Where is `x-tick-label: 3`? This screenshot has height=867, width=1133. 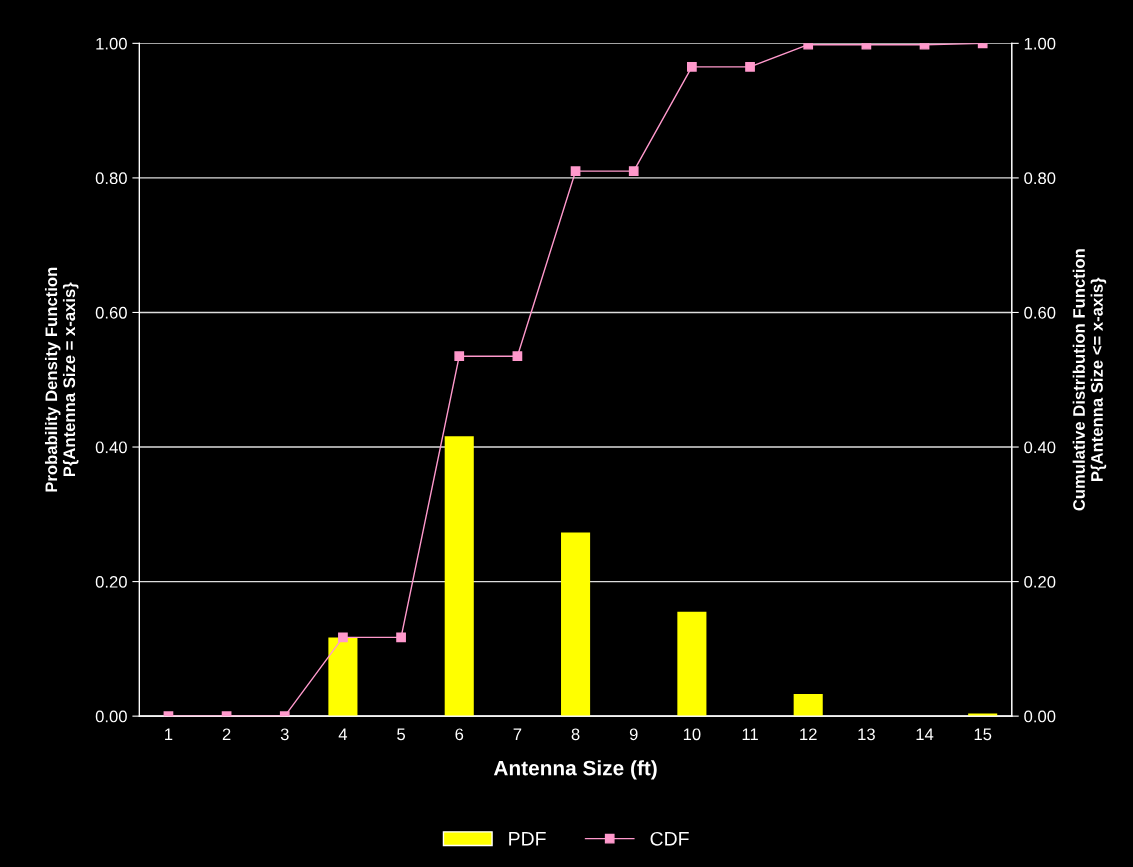 x-tick-label: 3 is located at coordinates (284, 734).